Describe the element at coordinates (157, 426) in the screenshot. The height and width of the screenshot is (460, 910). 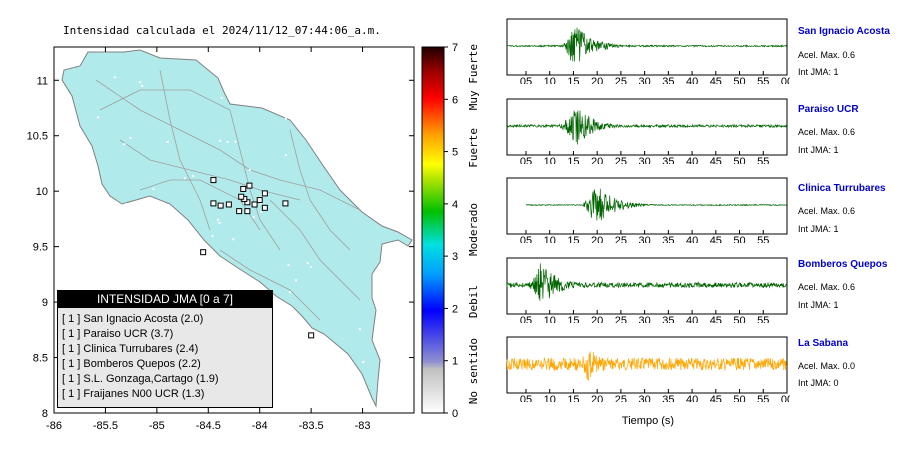
I see `map-x-tick-label: -85` at that location.